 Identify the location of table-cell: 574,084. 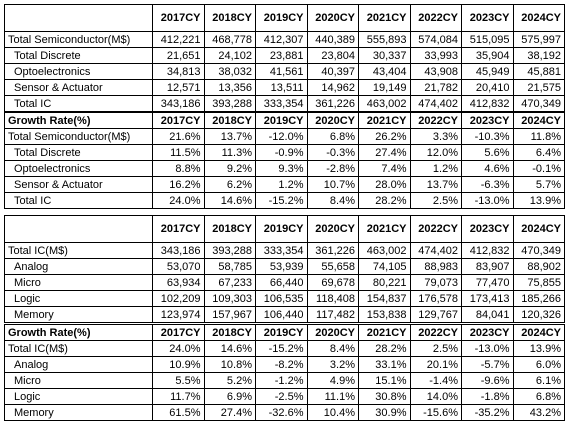
(435, 39).